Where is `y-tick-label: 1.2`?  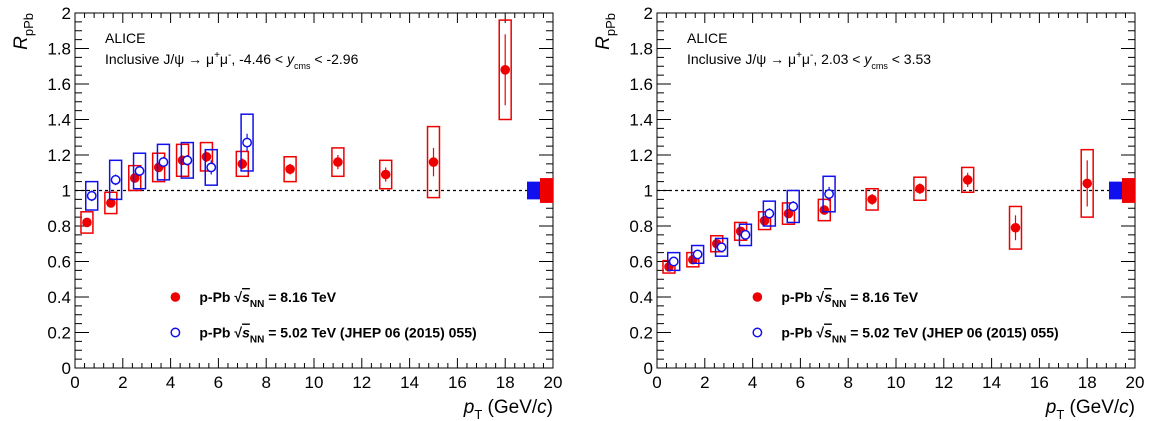
y-tick-label: 1.2 is located at coordinates (641, 155).